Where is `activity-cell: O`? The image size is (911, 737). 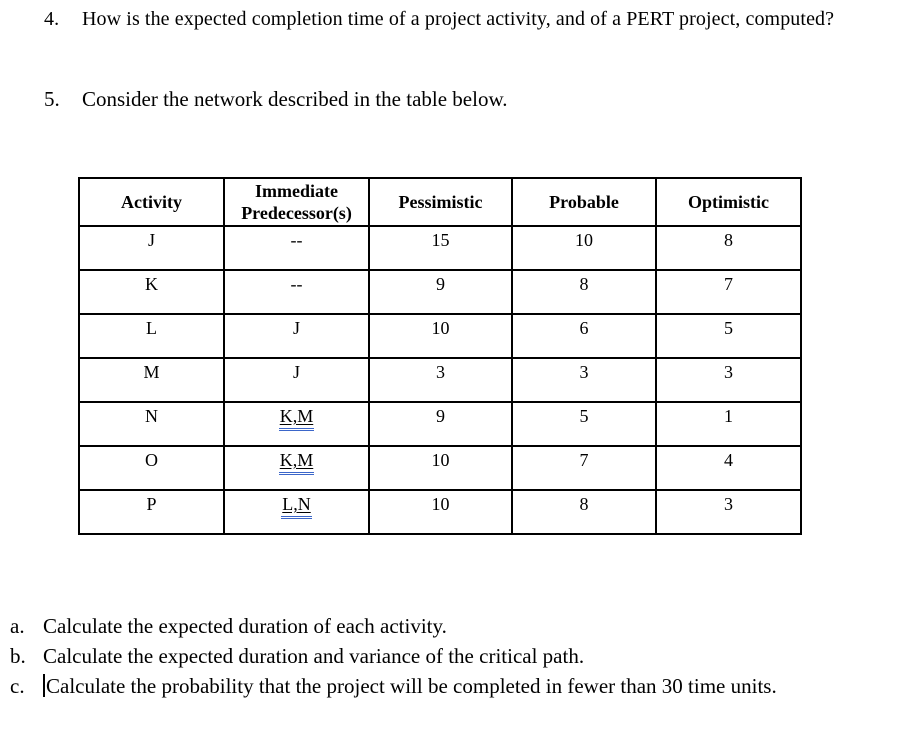
activity-cell: O is located at coordinates (151, 468).